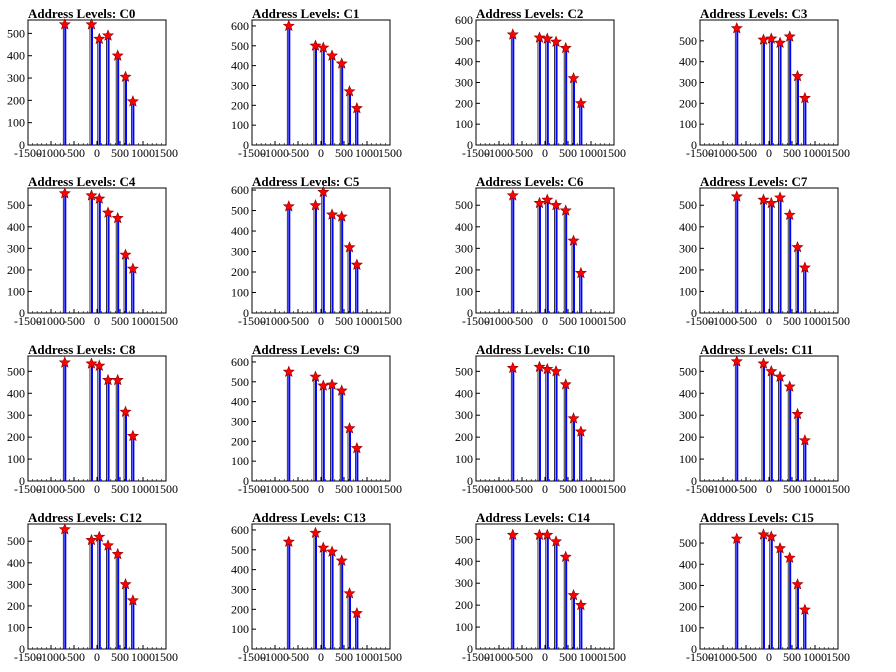 This screenshot has height=672, width=896. Describe the element at coordinates (306, 13) in the screenshot. I see `chart-title: Address Levels: C1` at that location.